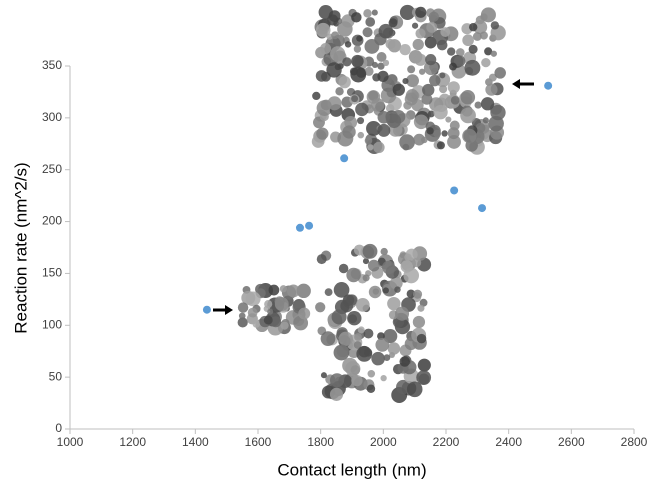  What do you see at coordinates (446, 442) in the screenshot?
I see `x-tick-label: 2200` at bounding box center [446, 442].